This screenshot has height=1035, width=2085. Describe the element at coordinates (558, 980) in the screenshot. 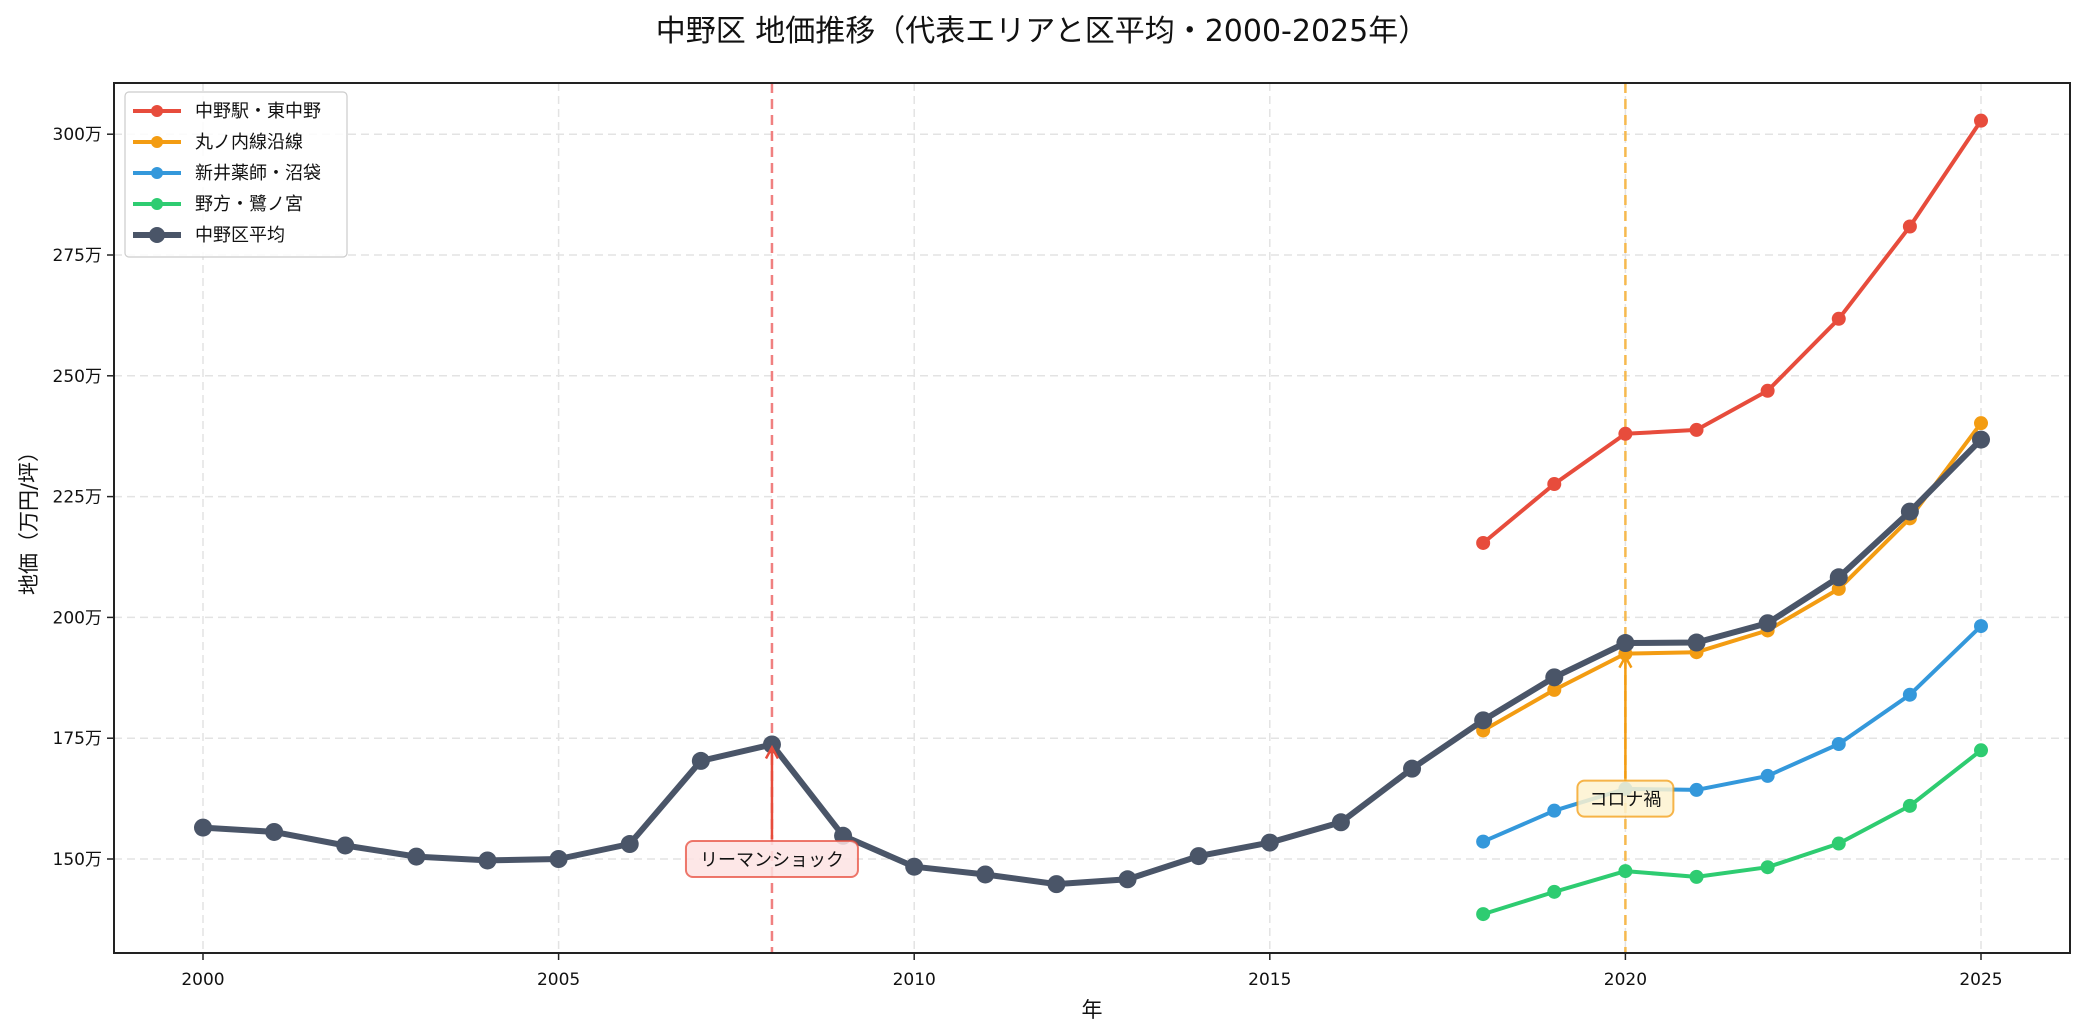

I see `x-tick-label: 2005` at that location.